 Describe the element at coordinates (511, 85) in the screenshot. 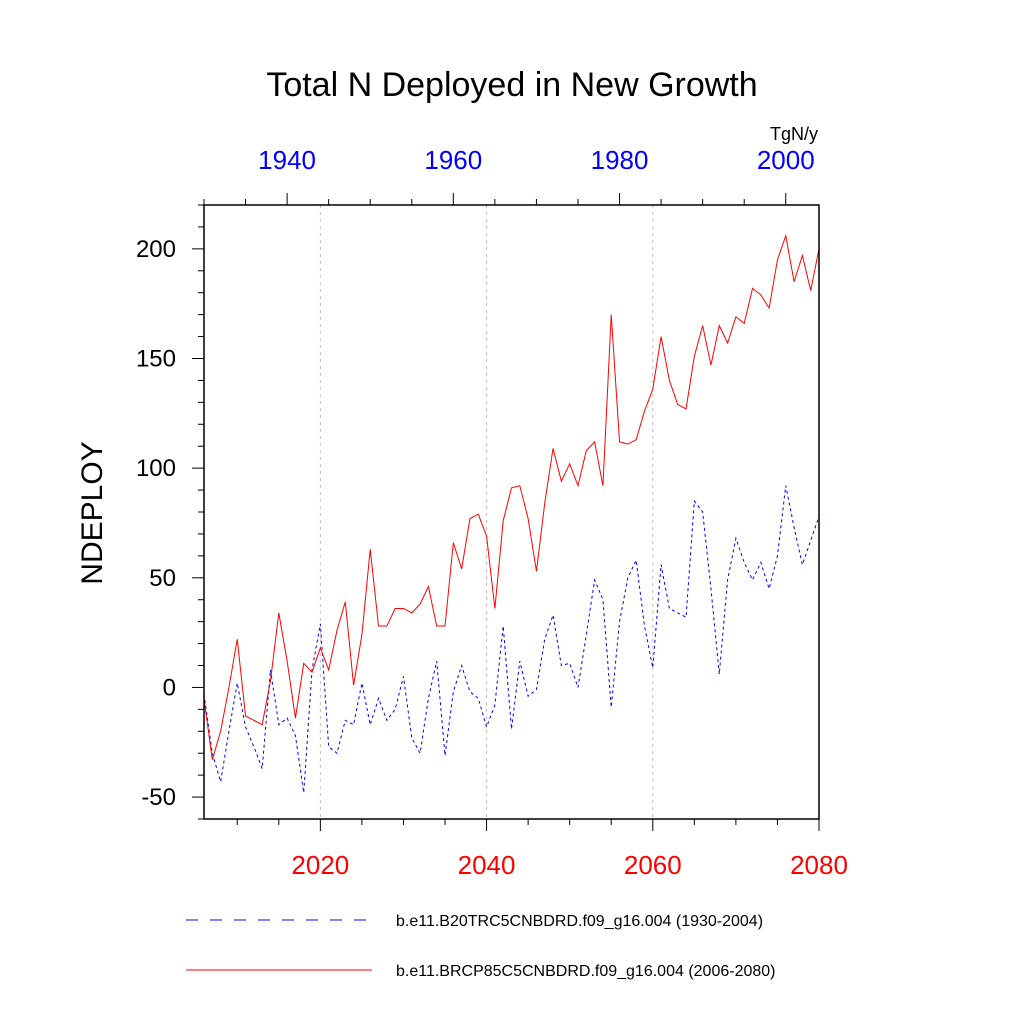

I see `chart-title: Total N Deployed in New Growth` at that location.